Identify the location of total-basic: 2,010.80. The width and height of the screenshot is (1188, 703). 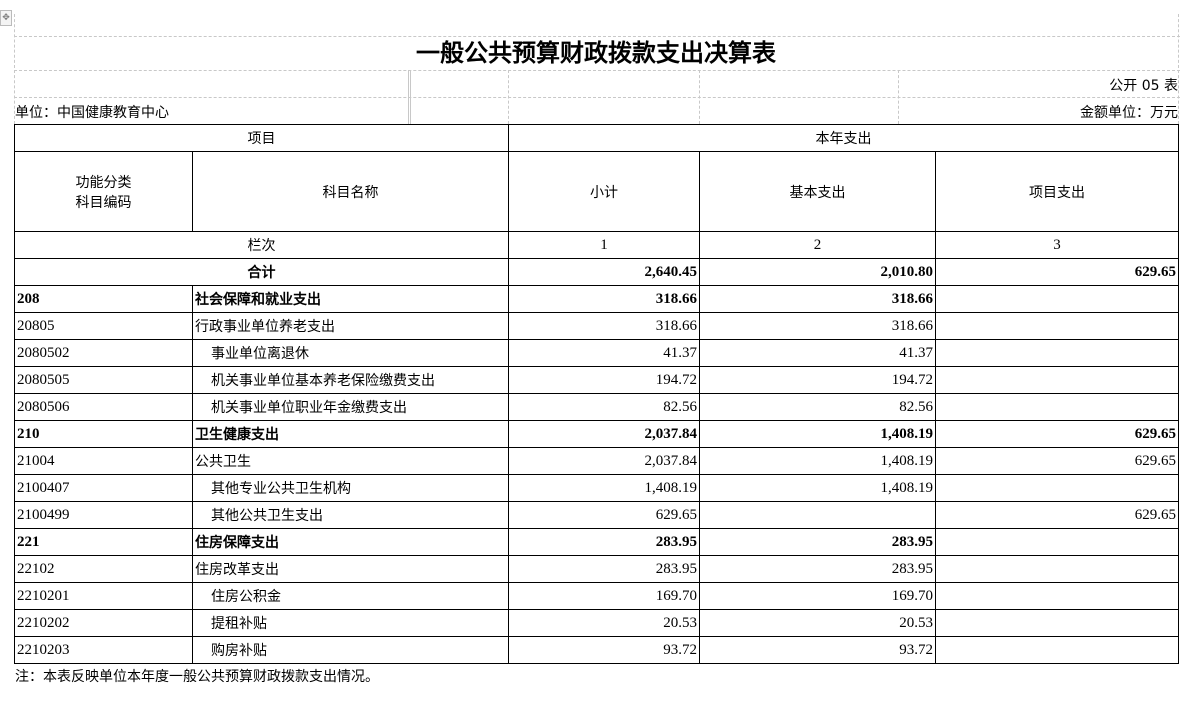
(817, 272).